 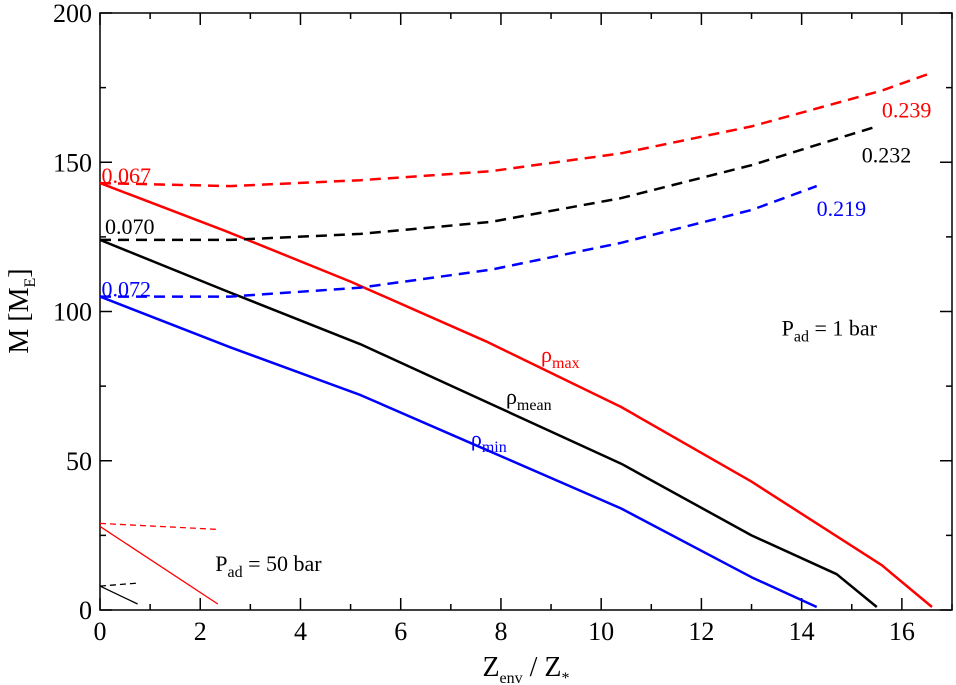 What do you see at coordinates (907, 109) in the screenshot?
I see `annotation-val-0-239: 0.239` at bounding box center [907, 109].